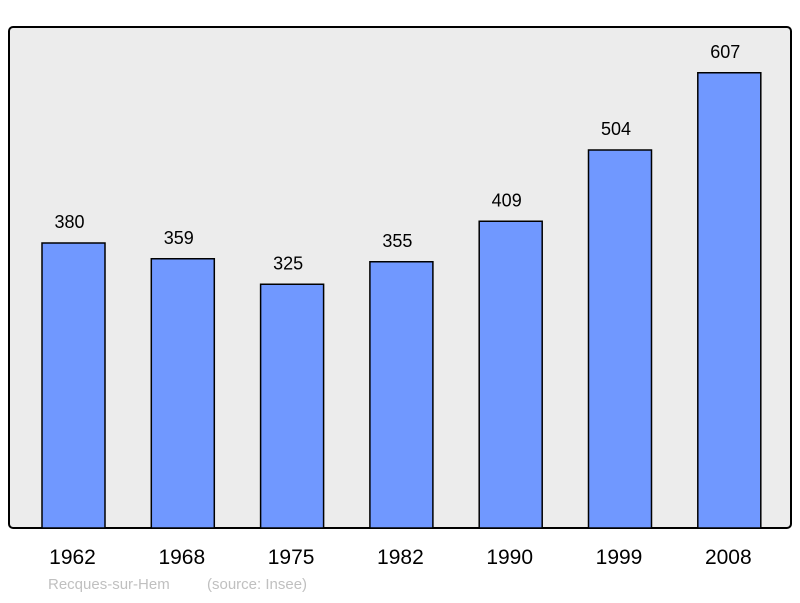 The image size is (800, 603). What do you see at coordinates (109, 584) in the screenshot?
I see `footer-place: Recques-sur-Hem` at bounding box center [109, 584].